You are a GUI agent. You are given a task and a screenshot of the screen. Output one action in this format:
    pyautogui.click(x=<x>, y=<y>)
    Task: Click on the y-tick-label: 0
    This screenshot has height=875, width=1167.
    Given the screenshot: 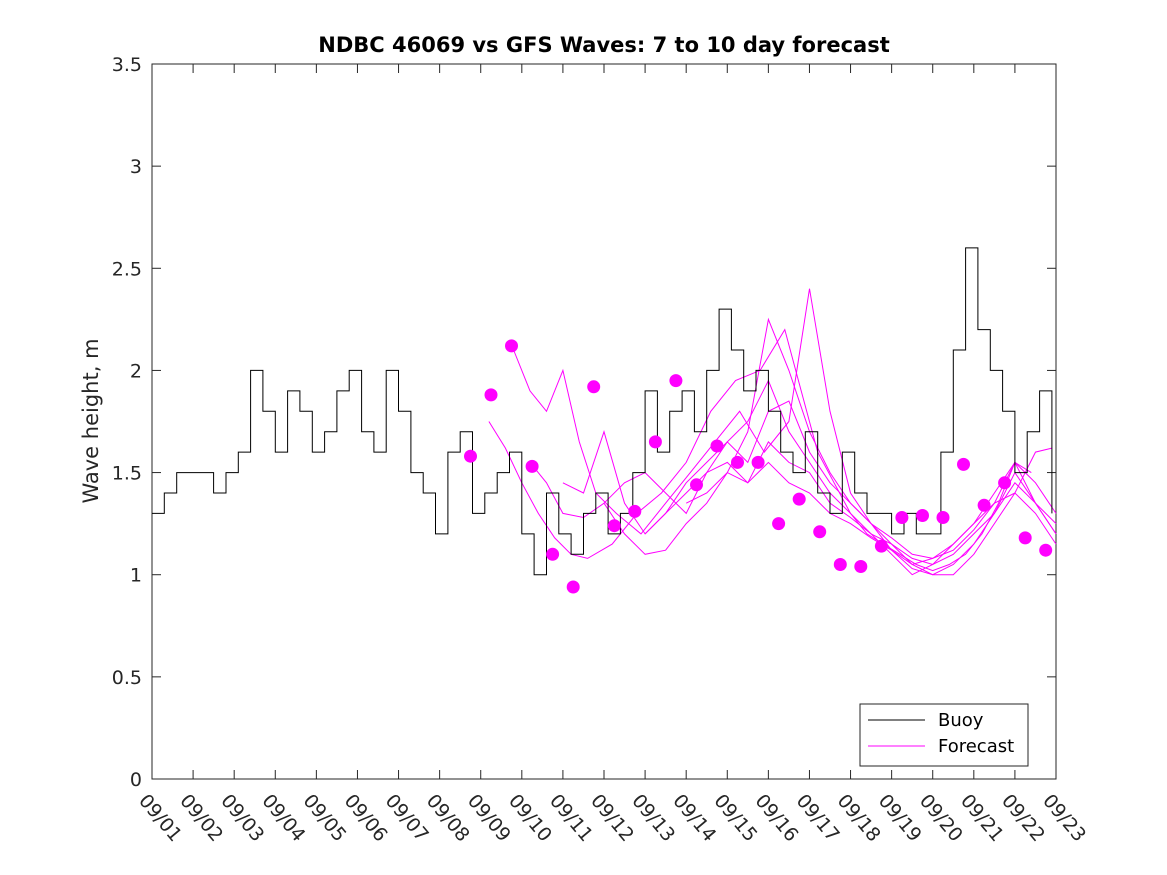 What is the action you would take?
    pyautogui.click(x=136, y=780)
    